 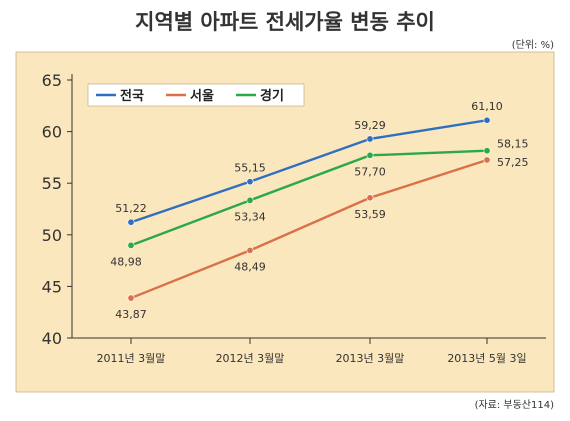 What do you see at coordinates (52, 132) in the screenshot?
I see `y-tick-label: 60` at bounding box center [52, 132].